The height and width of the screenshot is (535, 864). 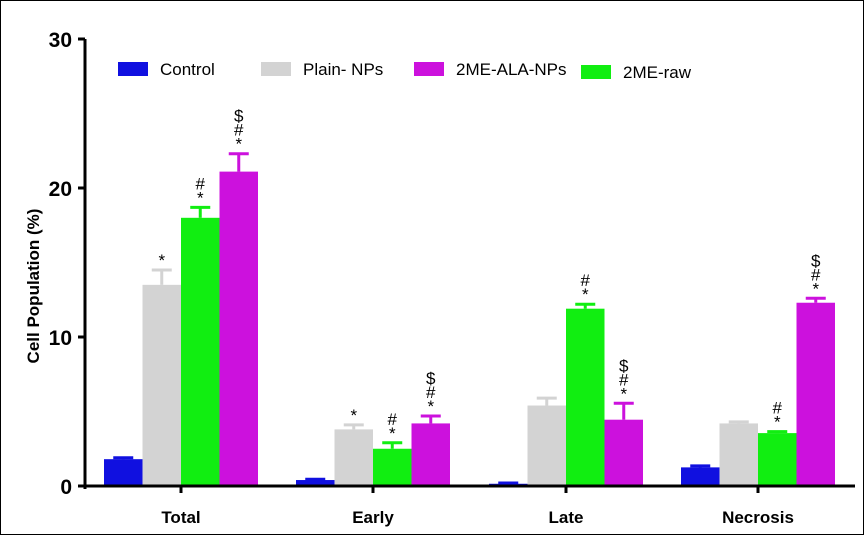 I want to click on legend-label: Control, so click(x=187, y=69).